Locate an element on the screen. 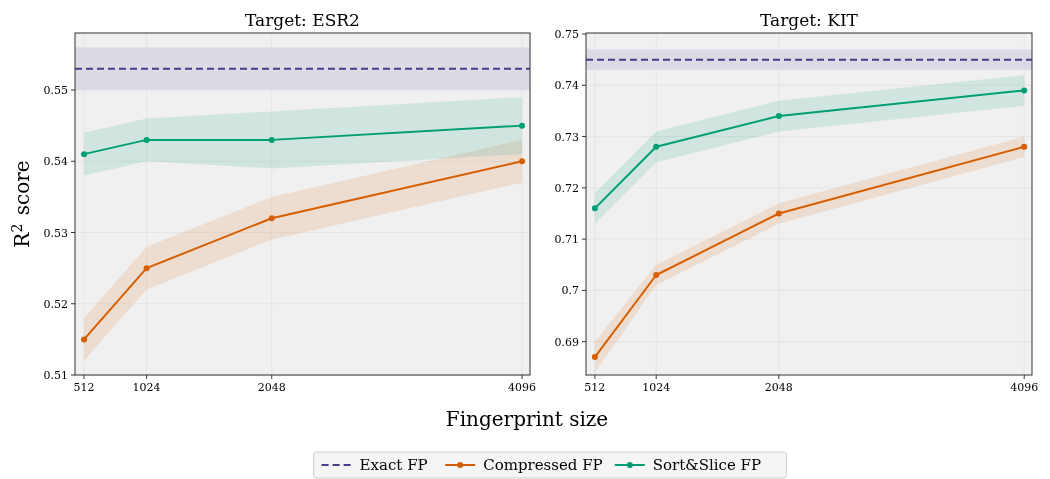 This screenshot has width=1050, height=479. y-tick-label: 0.52 is located at coordinates (55, 304).